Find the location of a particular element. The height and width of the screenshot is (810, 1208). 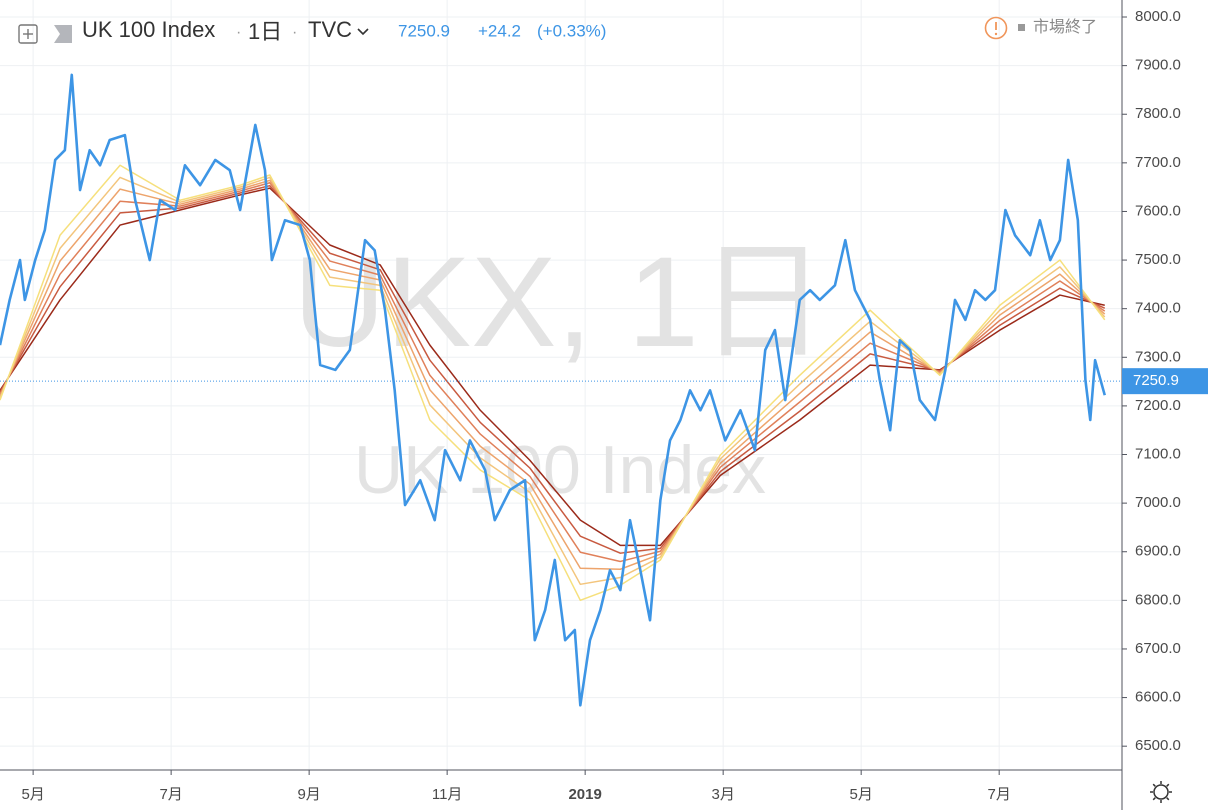

market-status: 市場終了 is located at coordinates (1065, 27).